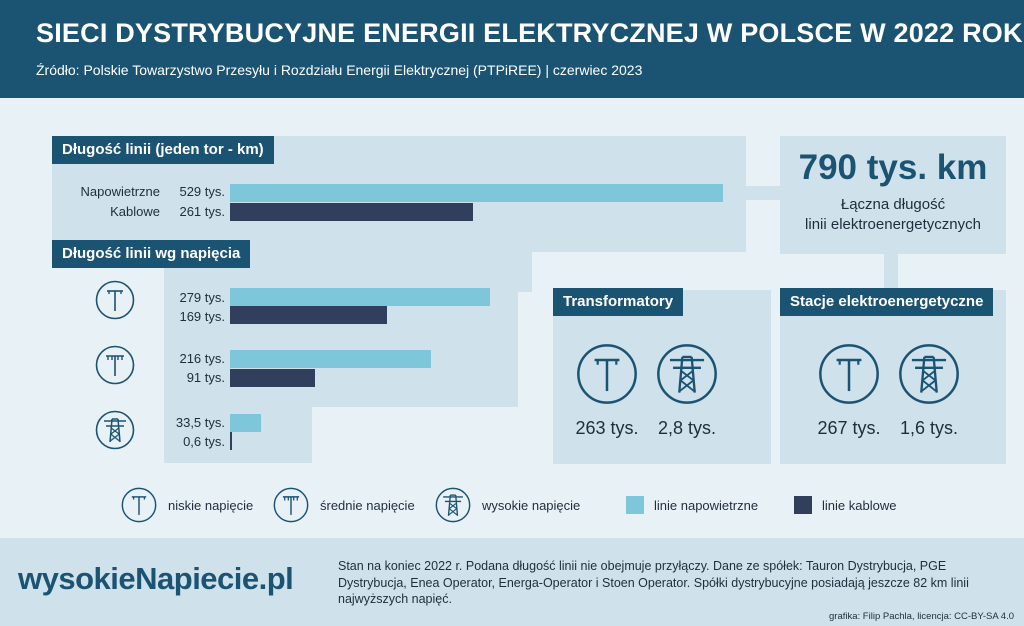 The image size is (1024, 626). What do you see at coordinates (607, 428) in the screenshot?
I see `transformers-low-value: 263 tys.` at bounding box center [607, 428].